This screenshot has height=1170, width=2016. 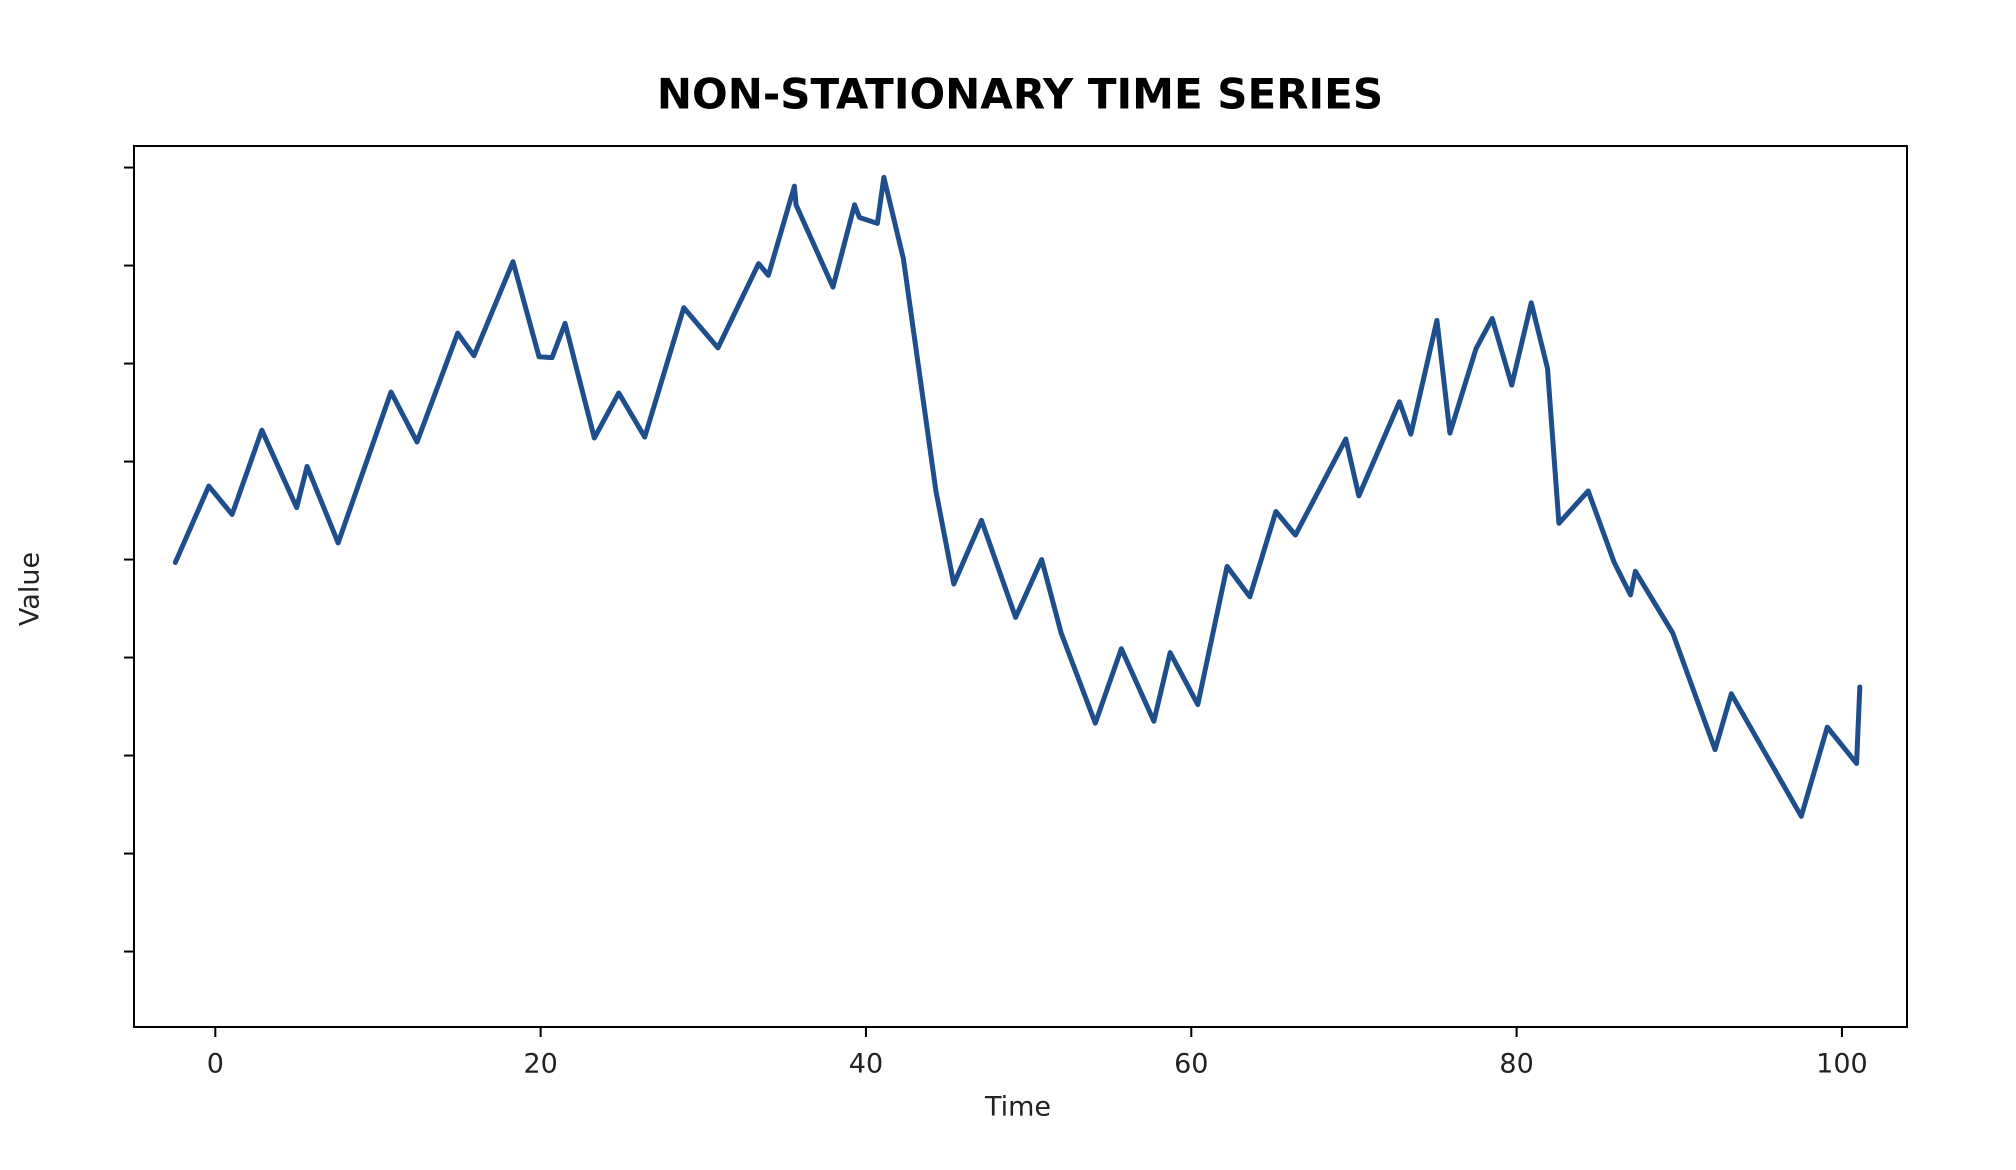 What do you see at coordinates (866, 1064) in the screenshot?
I see `x-tick-label: 40` at bounding box center [866, 1064].